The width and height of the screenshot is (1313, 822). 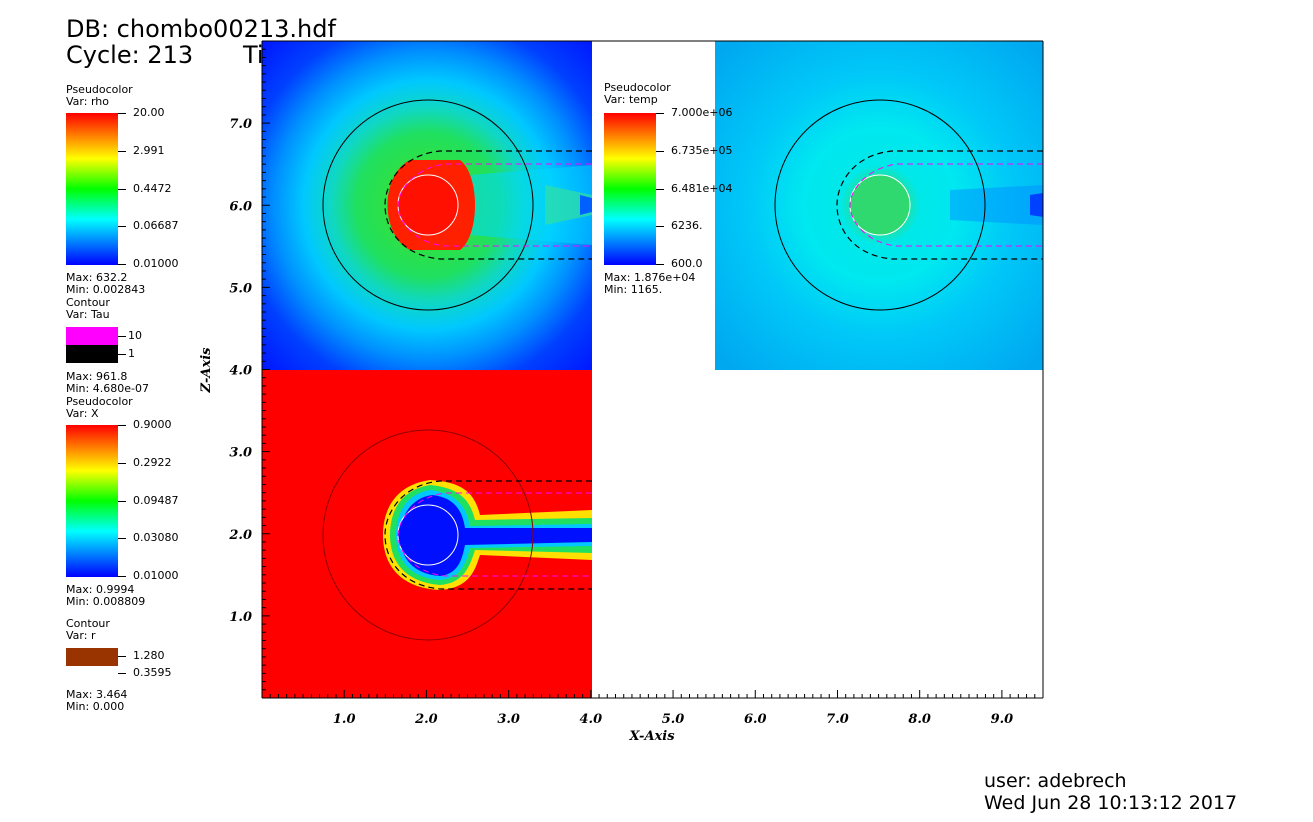 What do you see at coordinates (156, 225) in the screenshot?
I see `rho-tick-label: 0.06687` at bounding box center [156, 225].